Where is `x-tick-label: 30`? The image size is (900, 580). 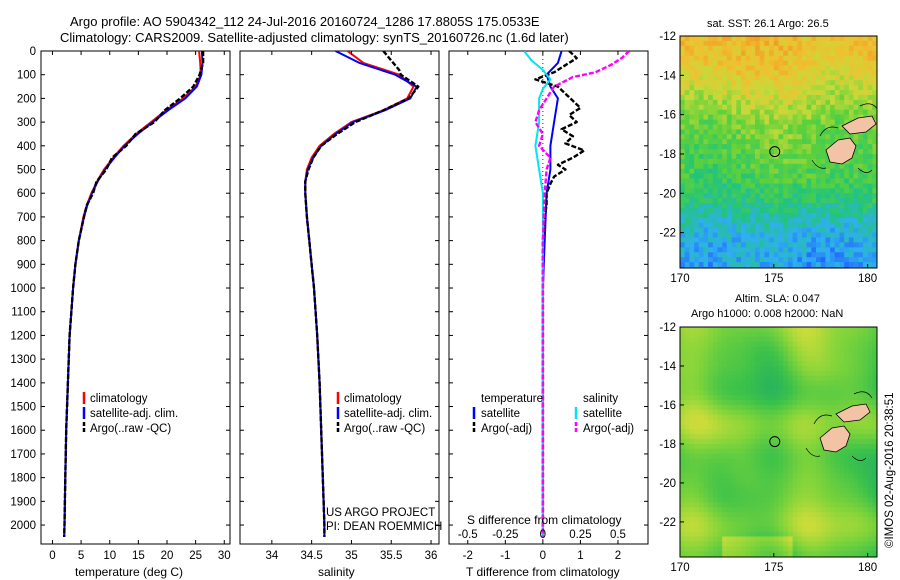
x-tick-label: 30 is located at coordinates (224, 556).